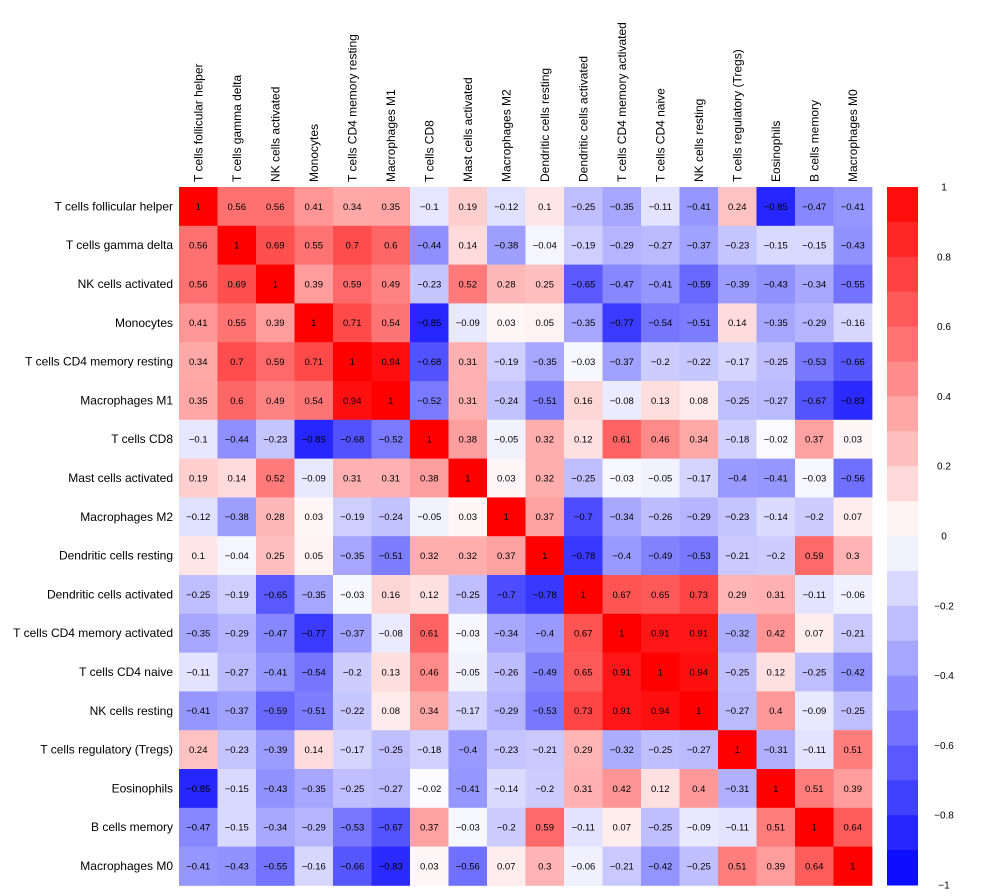 This screenshot has width=984, height=896. What do you see at coordinates (699, 478) in the screenshot?
I see `cell-value-label: −0.17` at bounding box center [699, 478].